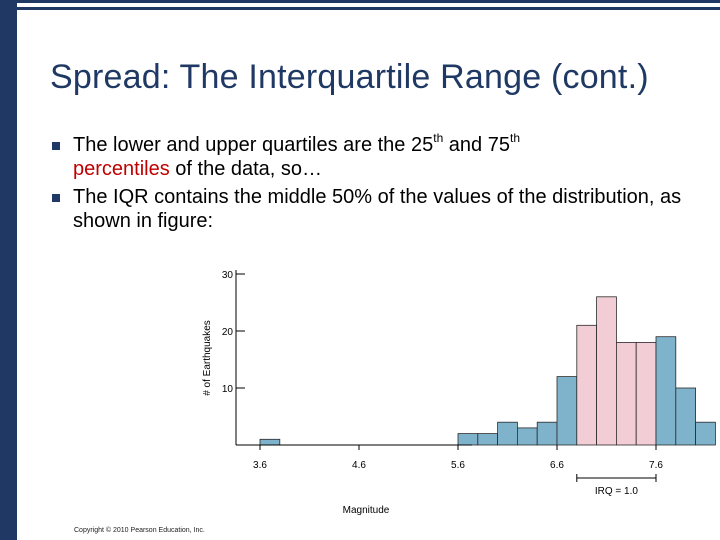 The image size is (720, 540). Describe the element at coordinates (253, 145) in the screenshot. I see `bullet-text: The lower and upper quartiles are the 25` at that location.